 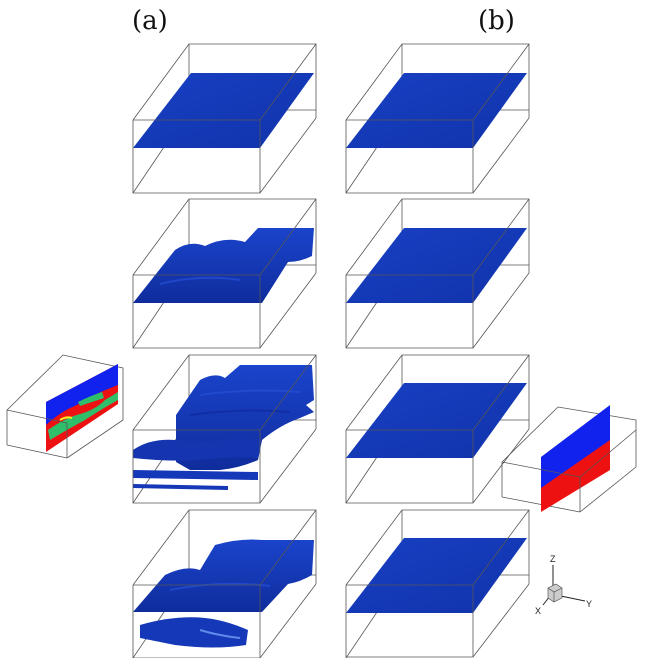 I want to click on panel-a-t1, so click(x=224, y=118).